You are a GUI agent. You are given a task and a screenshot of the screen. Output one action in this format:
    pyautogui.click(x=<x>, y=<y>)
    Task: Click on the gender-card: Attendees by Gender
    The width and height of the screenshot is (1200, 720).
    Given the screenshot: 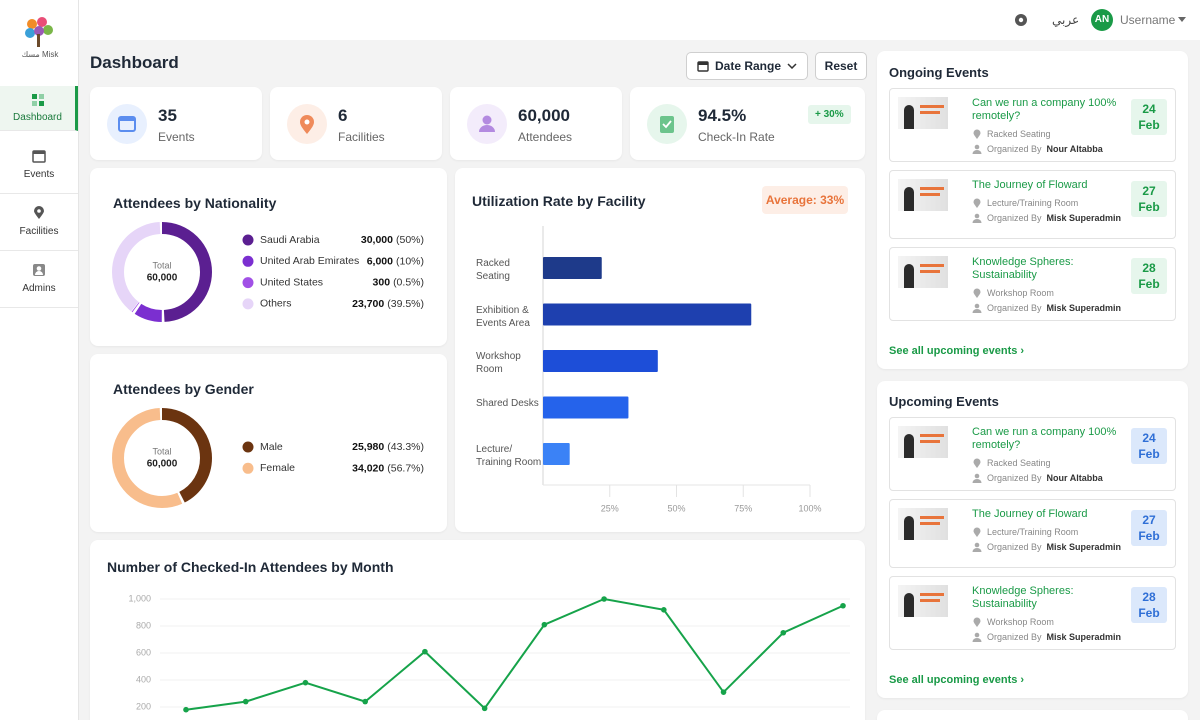 What is the action you would take?
    pyautogui.click(x=268, y=443)
    